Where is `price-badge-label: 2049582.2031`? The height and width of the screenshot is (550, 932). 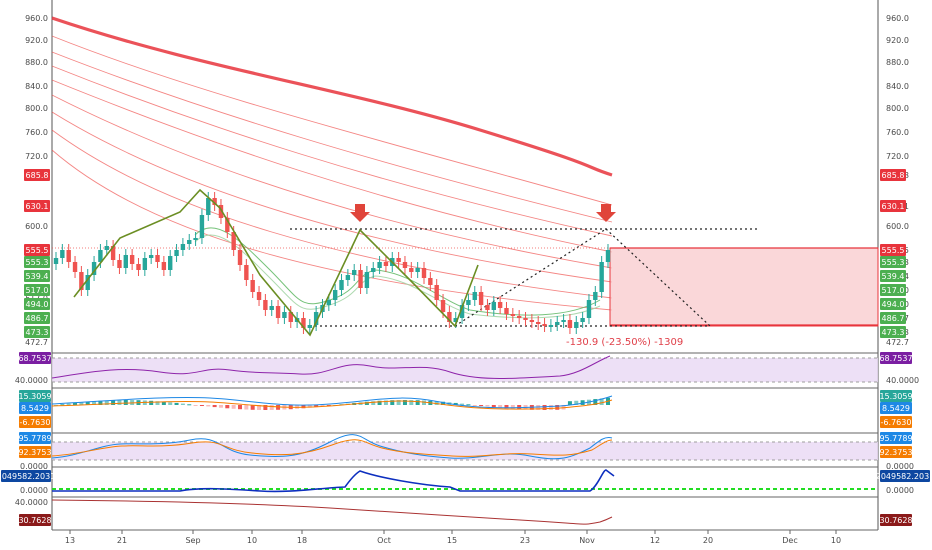
price-badge-label: 2049582.2031 is located at coordinates (27, 476).